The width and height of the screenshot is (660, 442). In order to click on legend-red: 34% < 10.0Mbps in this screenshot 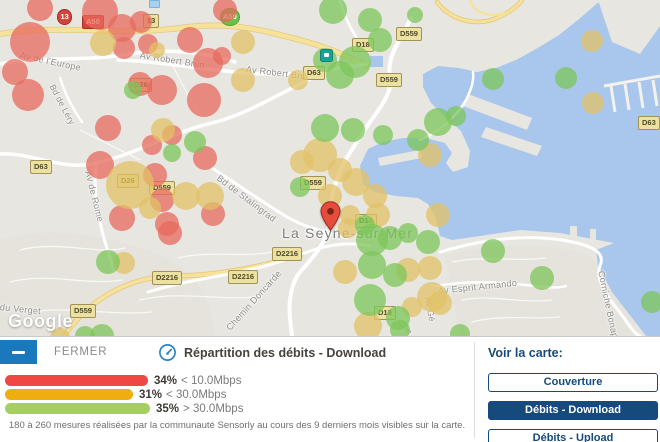, I will do `click(124, 380)`.